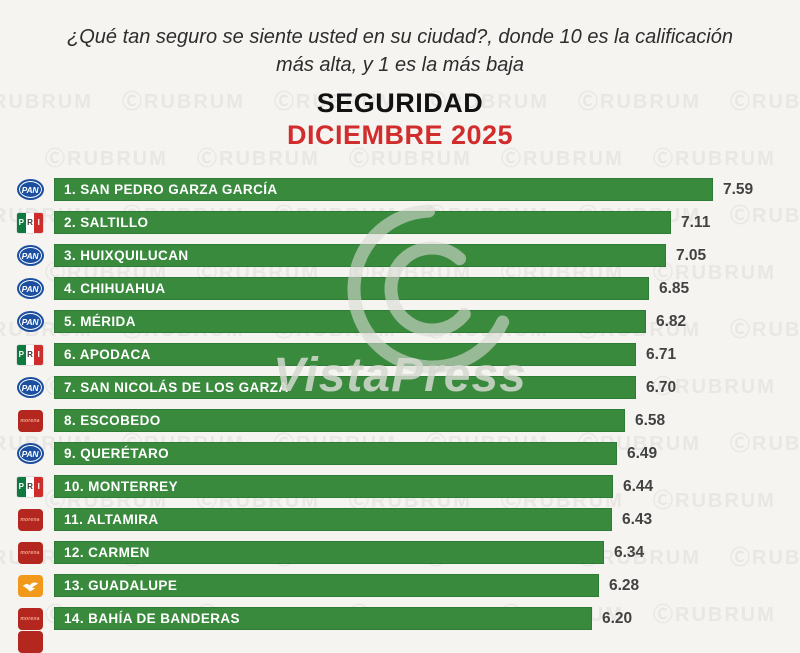  What do you see at coordinates (432, 289) in the screenshot?
I see `copyright-icon` at bounding box center [432, 289].